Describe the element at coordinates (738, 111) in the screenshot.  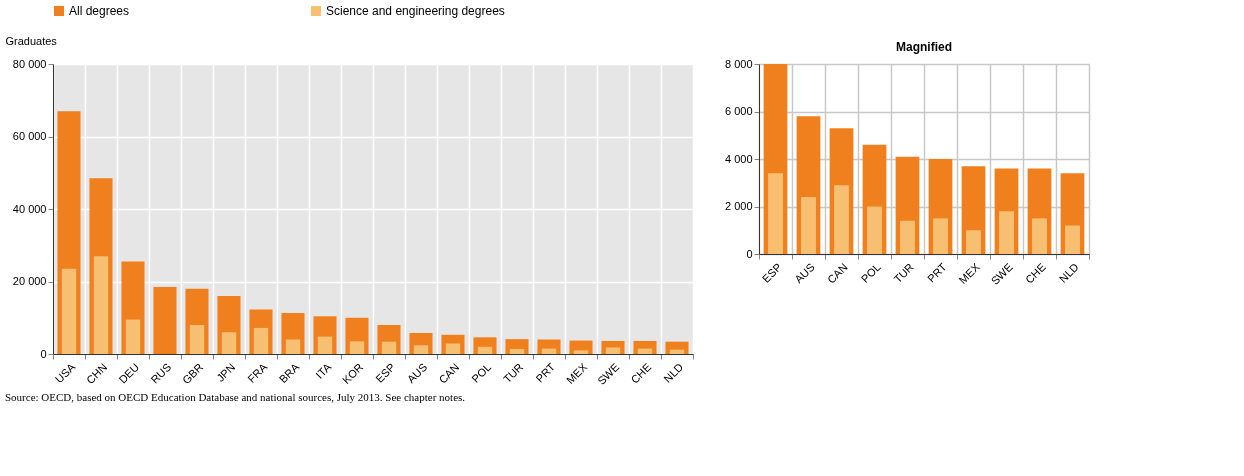
I see `y-tick-label: 6 000` at that location.